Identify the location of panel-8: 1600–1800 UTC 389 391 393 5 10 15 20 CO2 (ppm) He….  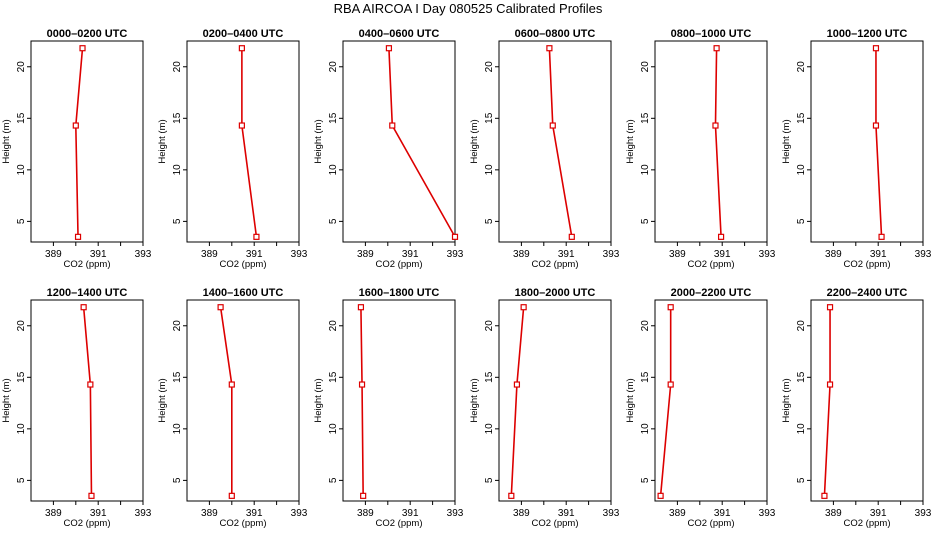
(388, 408).